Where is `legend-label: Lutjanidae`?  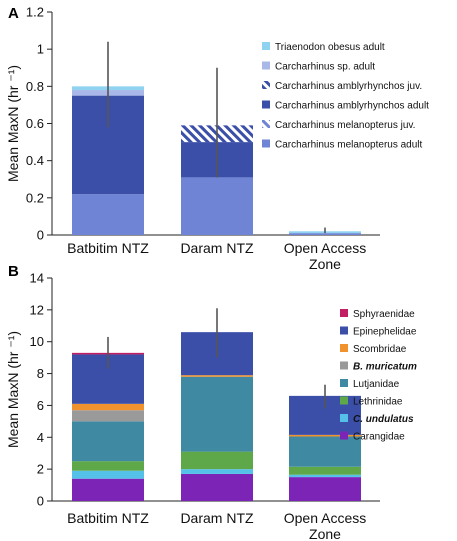 legend-label: Lutjanidae is located at coordinates (376, 384).